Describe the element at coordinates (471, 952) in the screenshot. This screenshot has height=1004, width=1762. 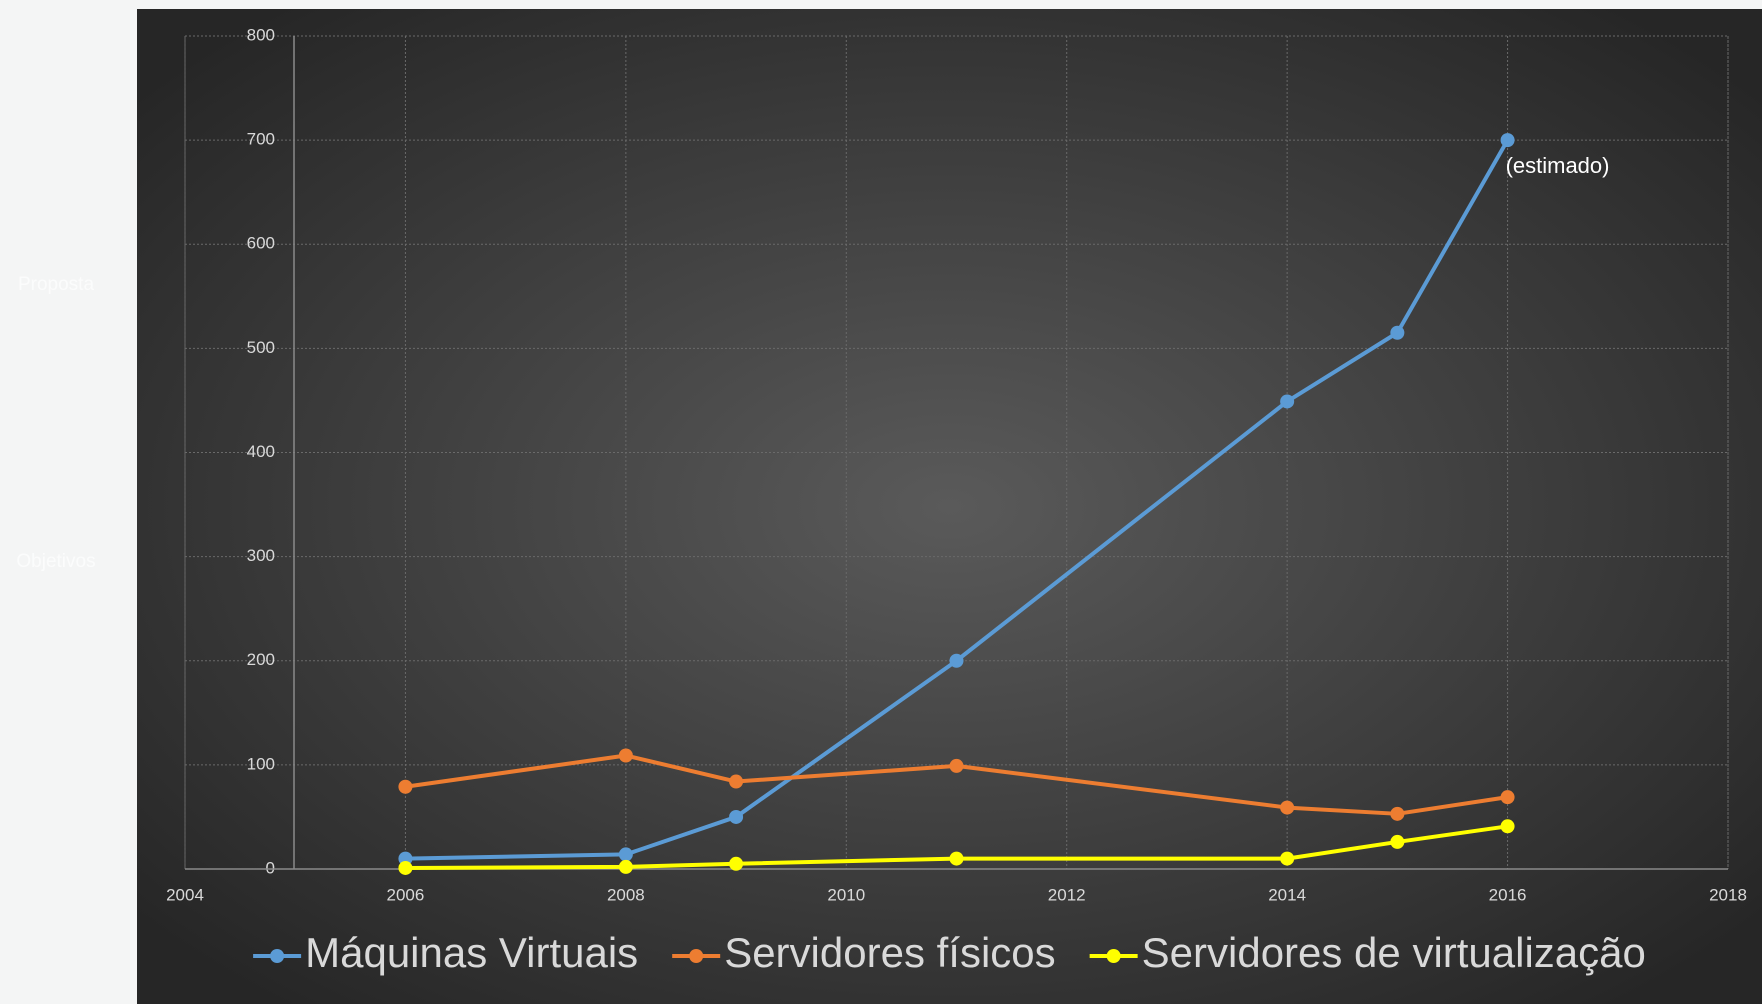
I see `legend-label: Máquinas Virtuais` at that location.